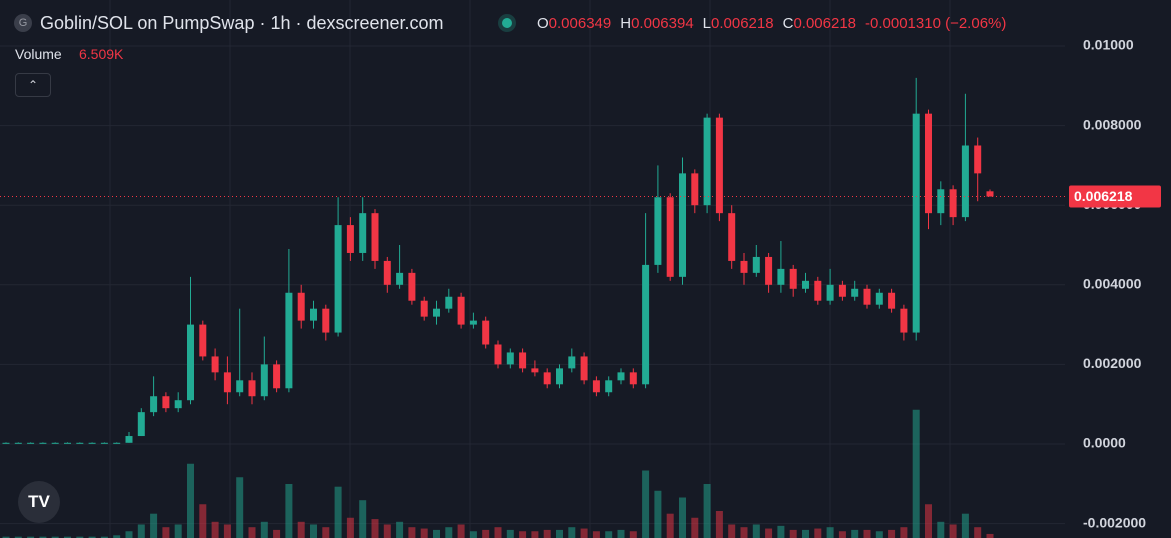 Image resolution: width=1171 pixels, height=538 pixels. I want to click on last-price-label: 0.006218, so click(1103, 196).